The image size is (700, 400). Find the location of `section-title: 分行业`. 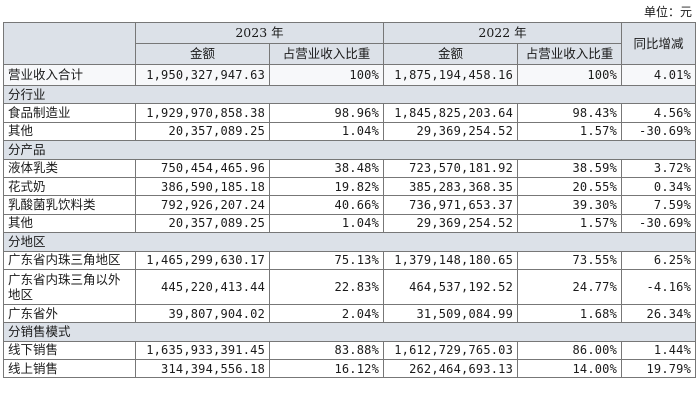

section-title: 分行业 is located at coordinates (349, 94).